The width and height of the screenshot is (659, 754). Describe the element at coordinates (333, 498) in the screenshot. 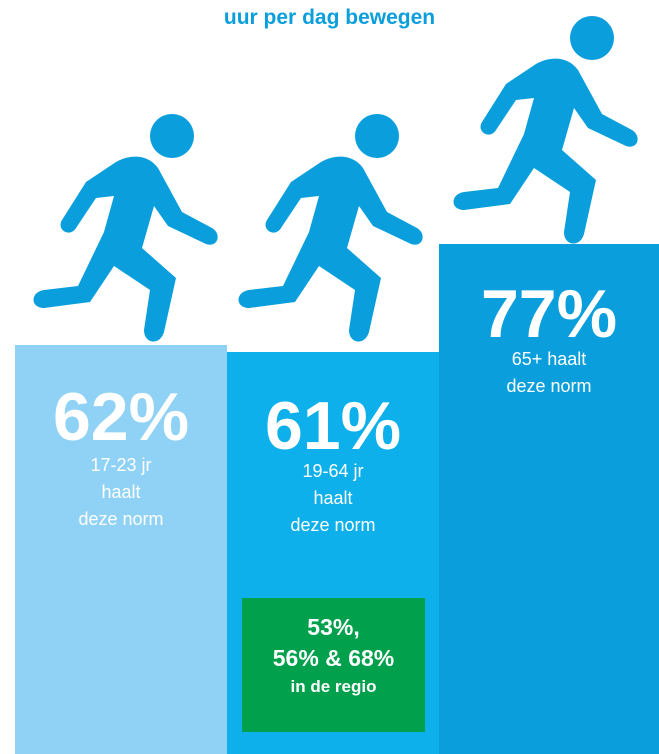

I see `bar-caption: 19-64 jr haalt deze norm` at that location.